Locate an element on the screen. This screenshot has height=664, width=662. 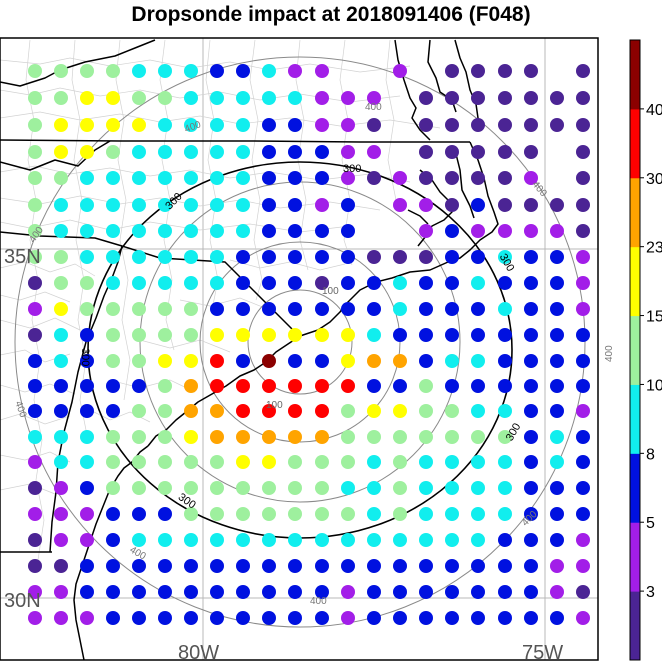
ring-label-300: 300 is located at coordinates (507, 263).